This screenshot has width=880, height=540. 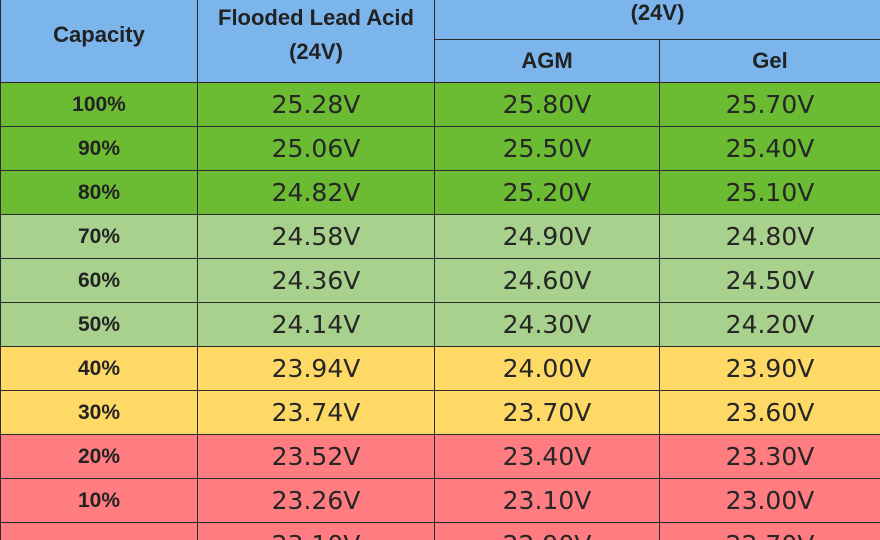 I want to click on gel-value-cell: 23.90V, so click(x=769, y=368).